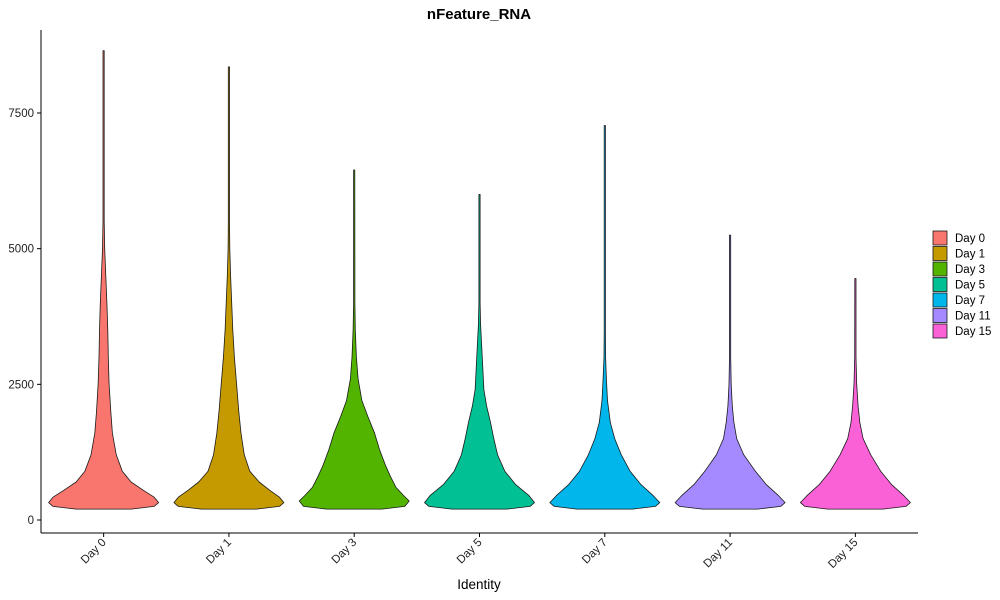 The image size is (1000, 600). I want to click on legend-label: Day 11, so click(973, 317).